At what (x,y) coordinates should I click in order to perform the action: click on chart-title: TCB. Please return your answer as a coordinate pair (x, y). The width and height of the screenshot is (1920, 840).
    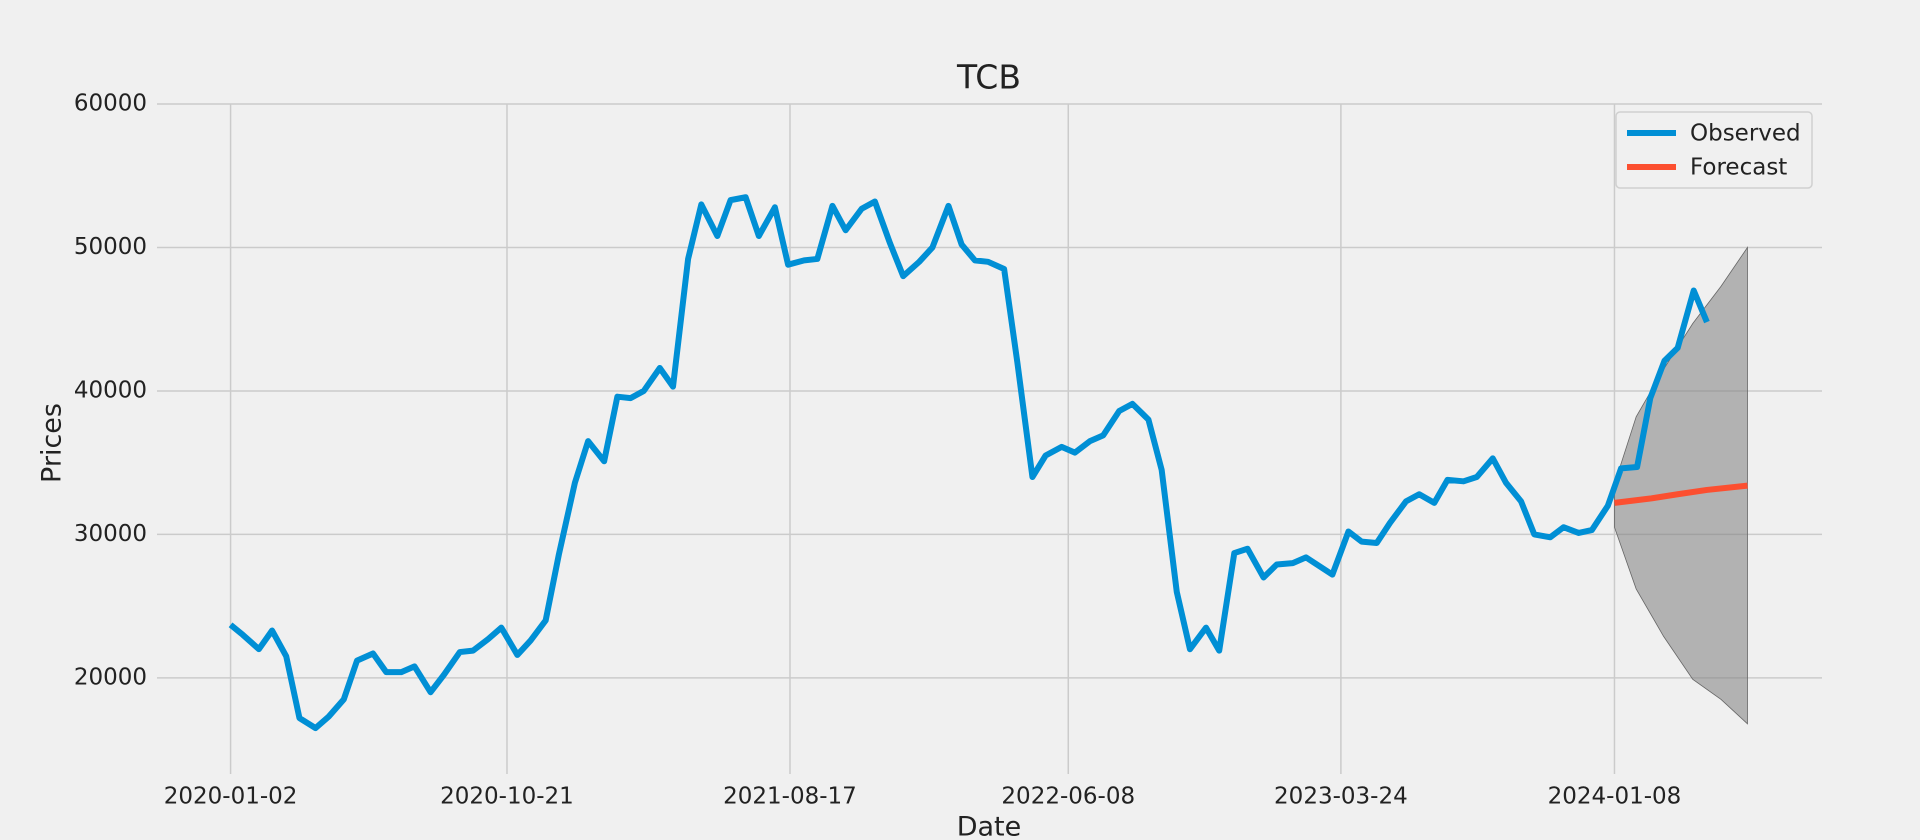
    Looking at the image, I should click on (988, 77).